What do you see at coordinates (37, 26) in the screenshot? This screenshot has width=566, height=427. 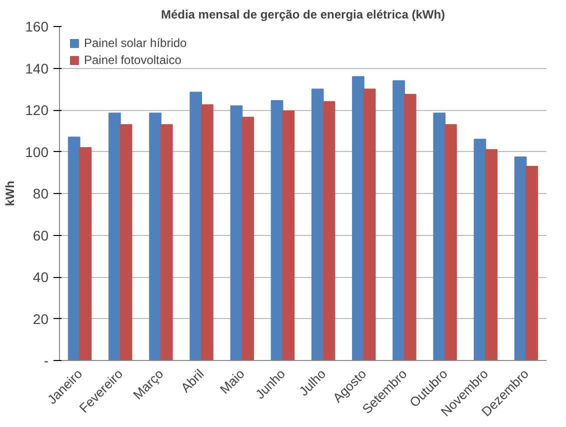 I see `y-tick-label: 160` at bounding box center [37, 26].